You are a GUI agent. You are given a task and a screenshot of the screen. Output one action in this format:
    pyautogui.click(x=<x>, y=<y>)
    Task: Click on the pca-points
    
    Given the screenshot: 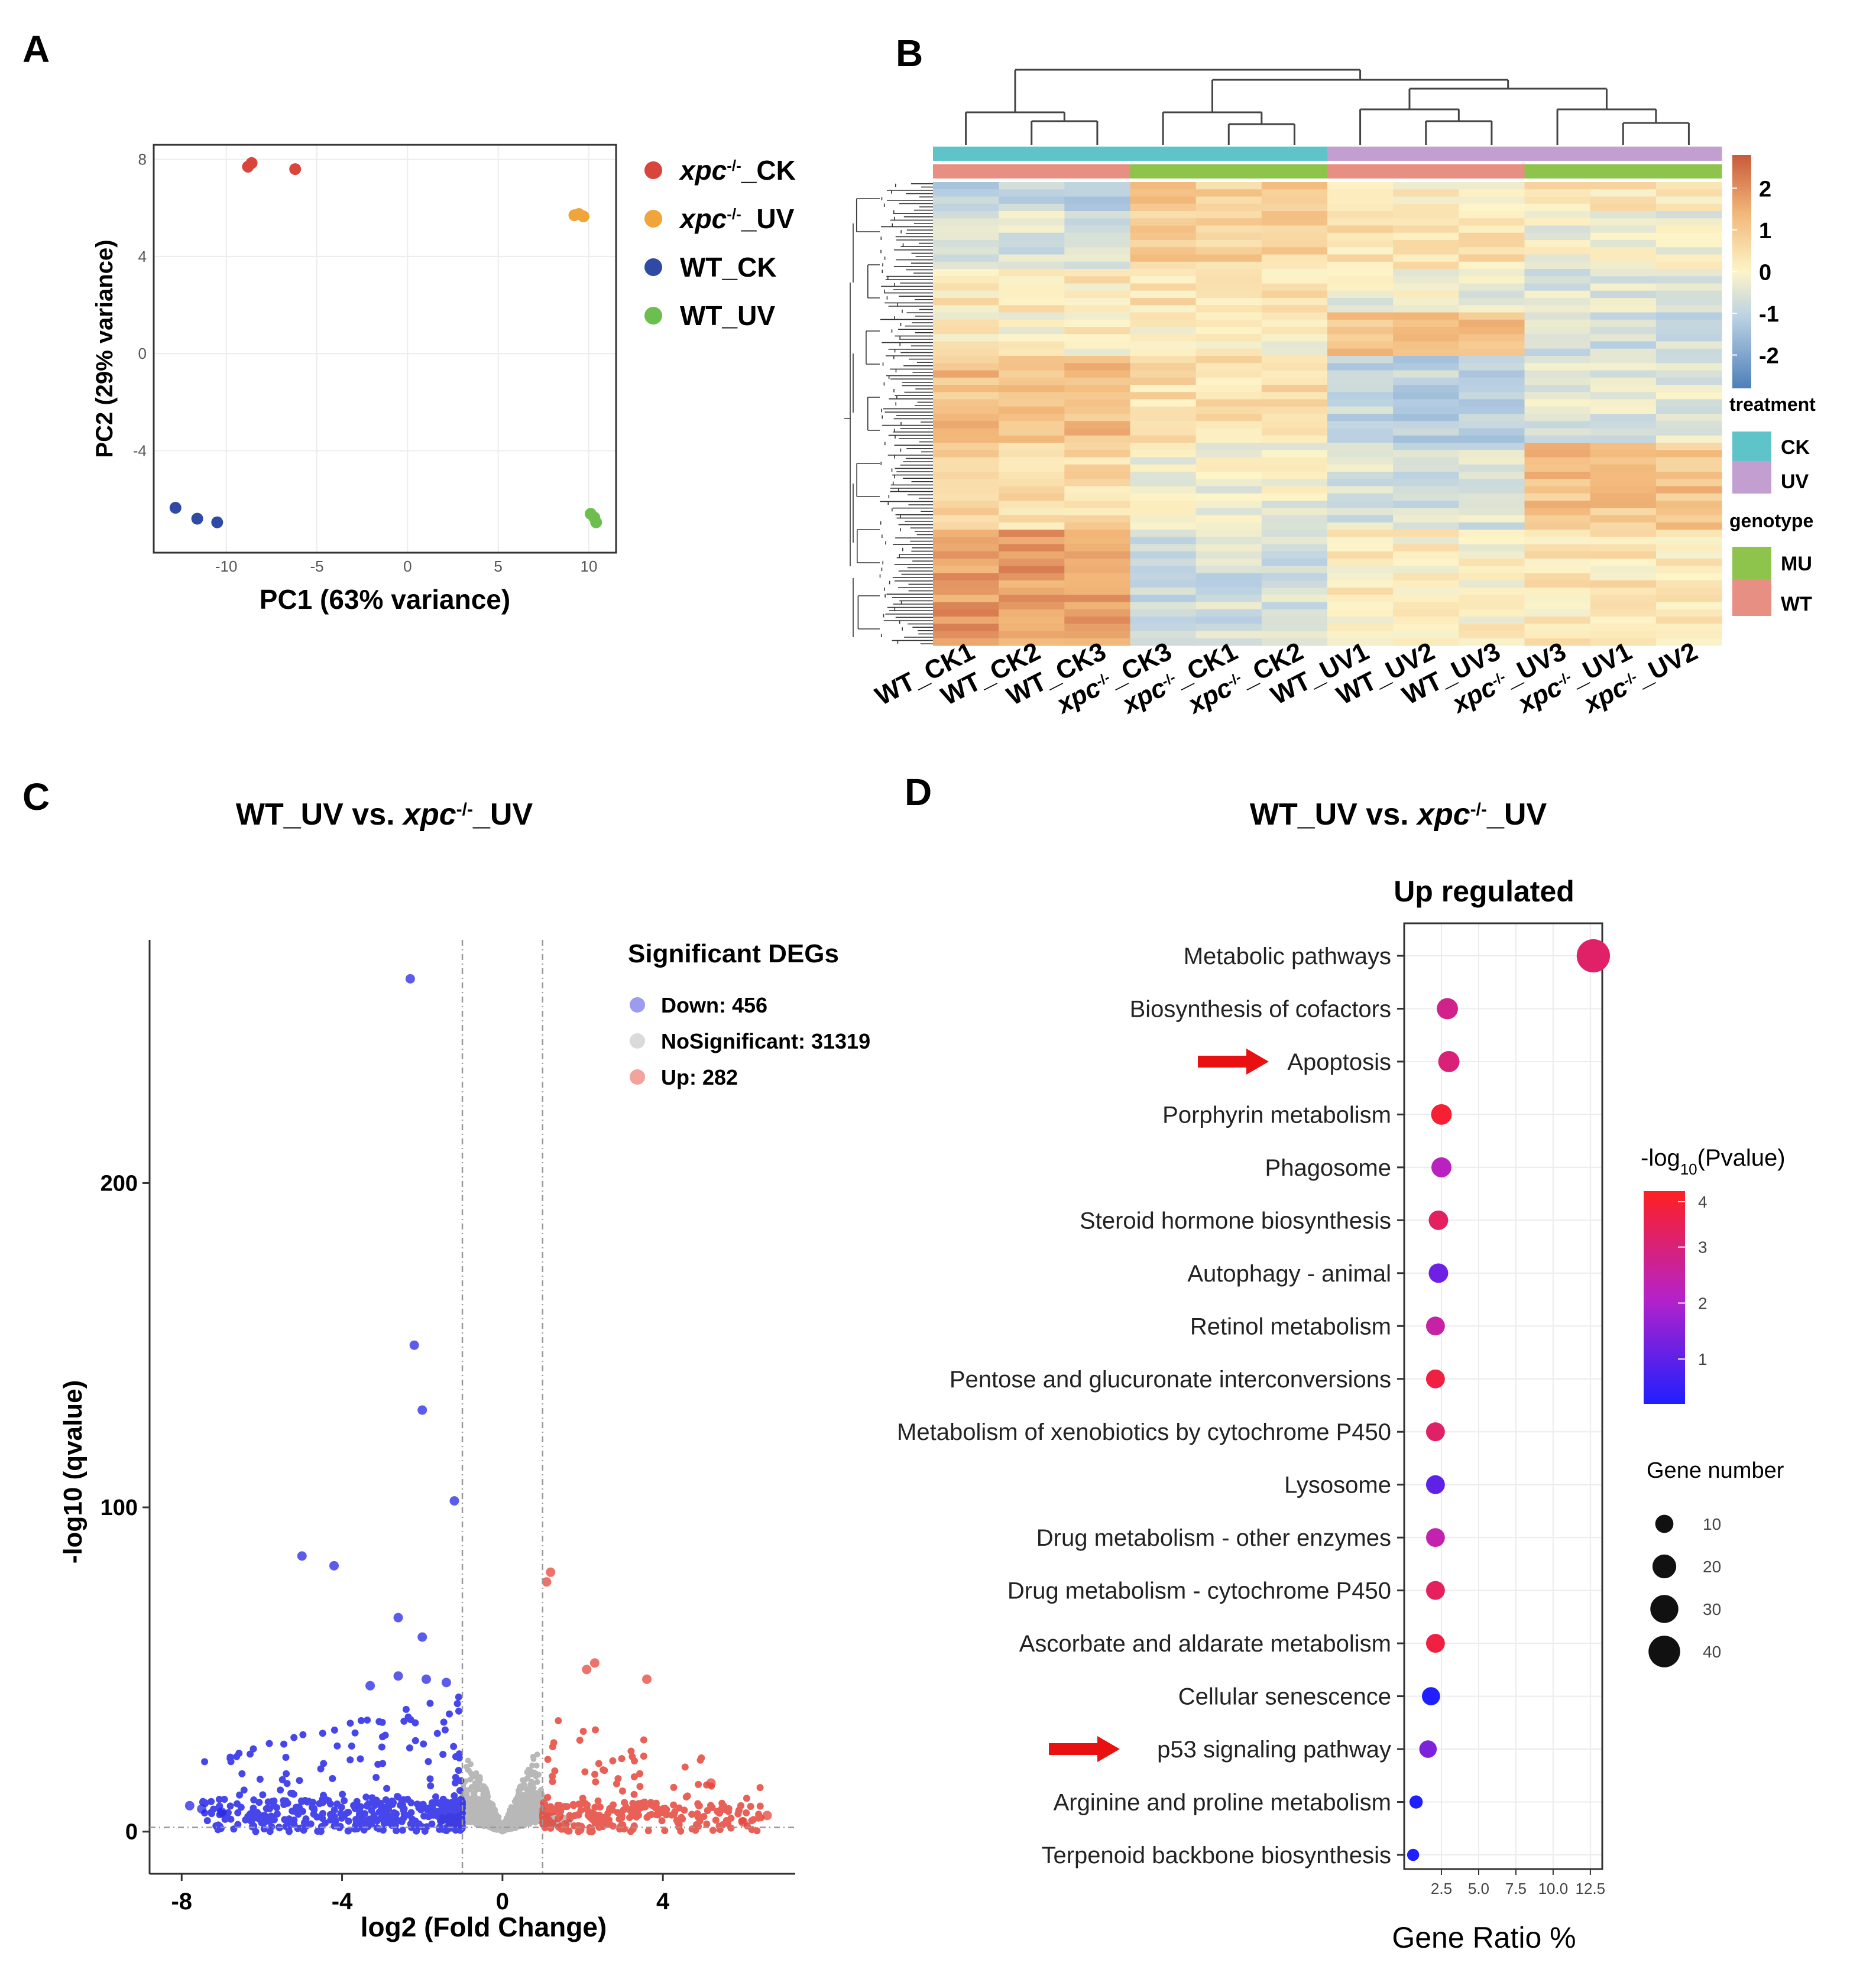 What is the action you would take?
    pyautogui.click(x=385, y=343)
    